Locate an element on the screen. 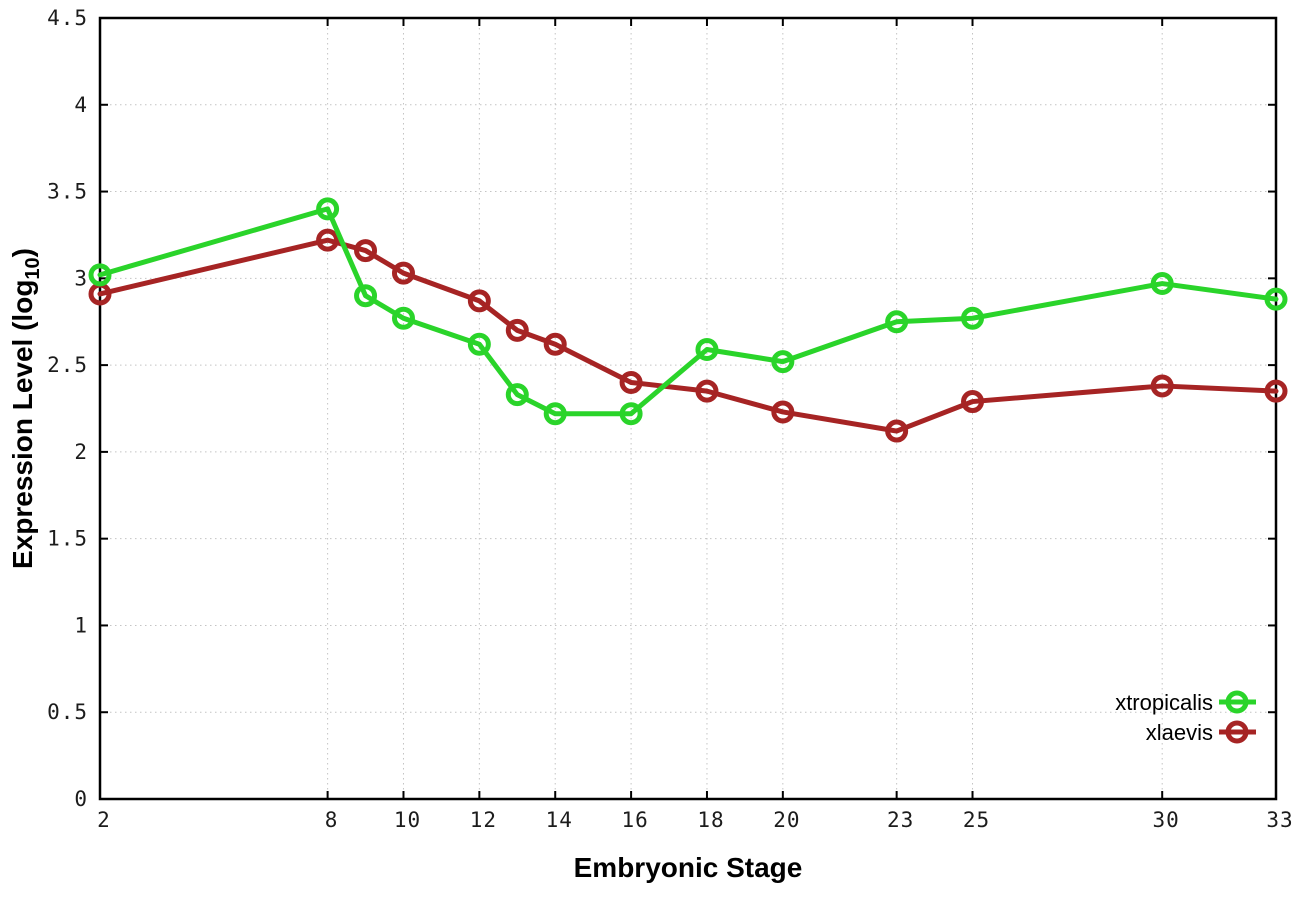  y-tick-label: 1 is located at coordinates (81, 625).